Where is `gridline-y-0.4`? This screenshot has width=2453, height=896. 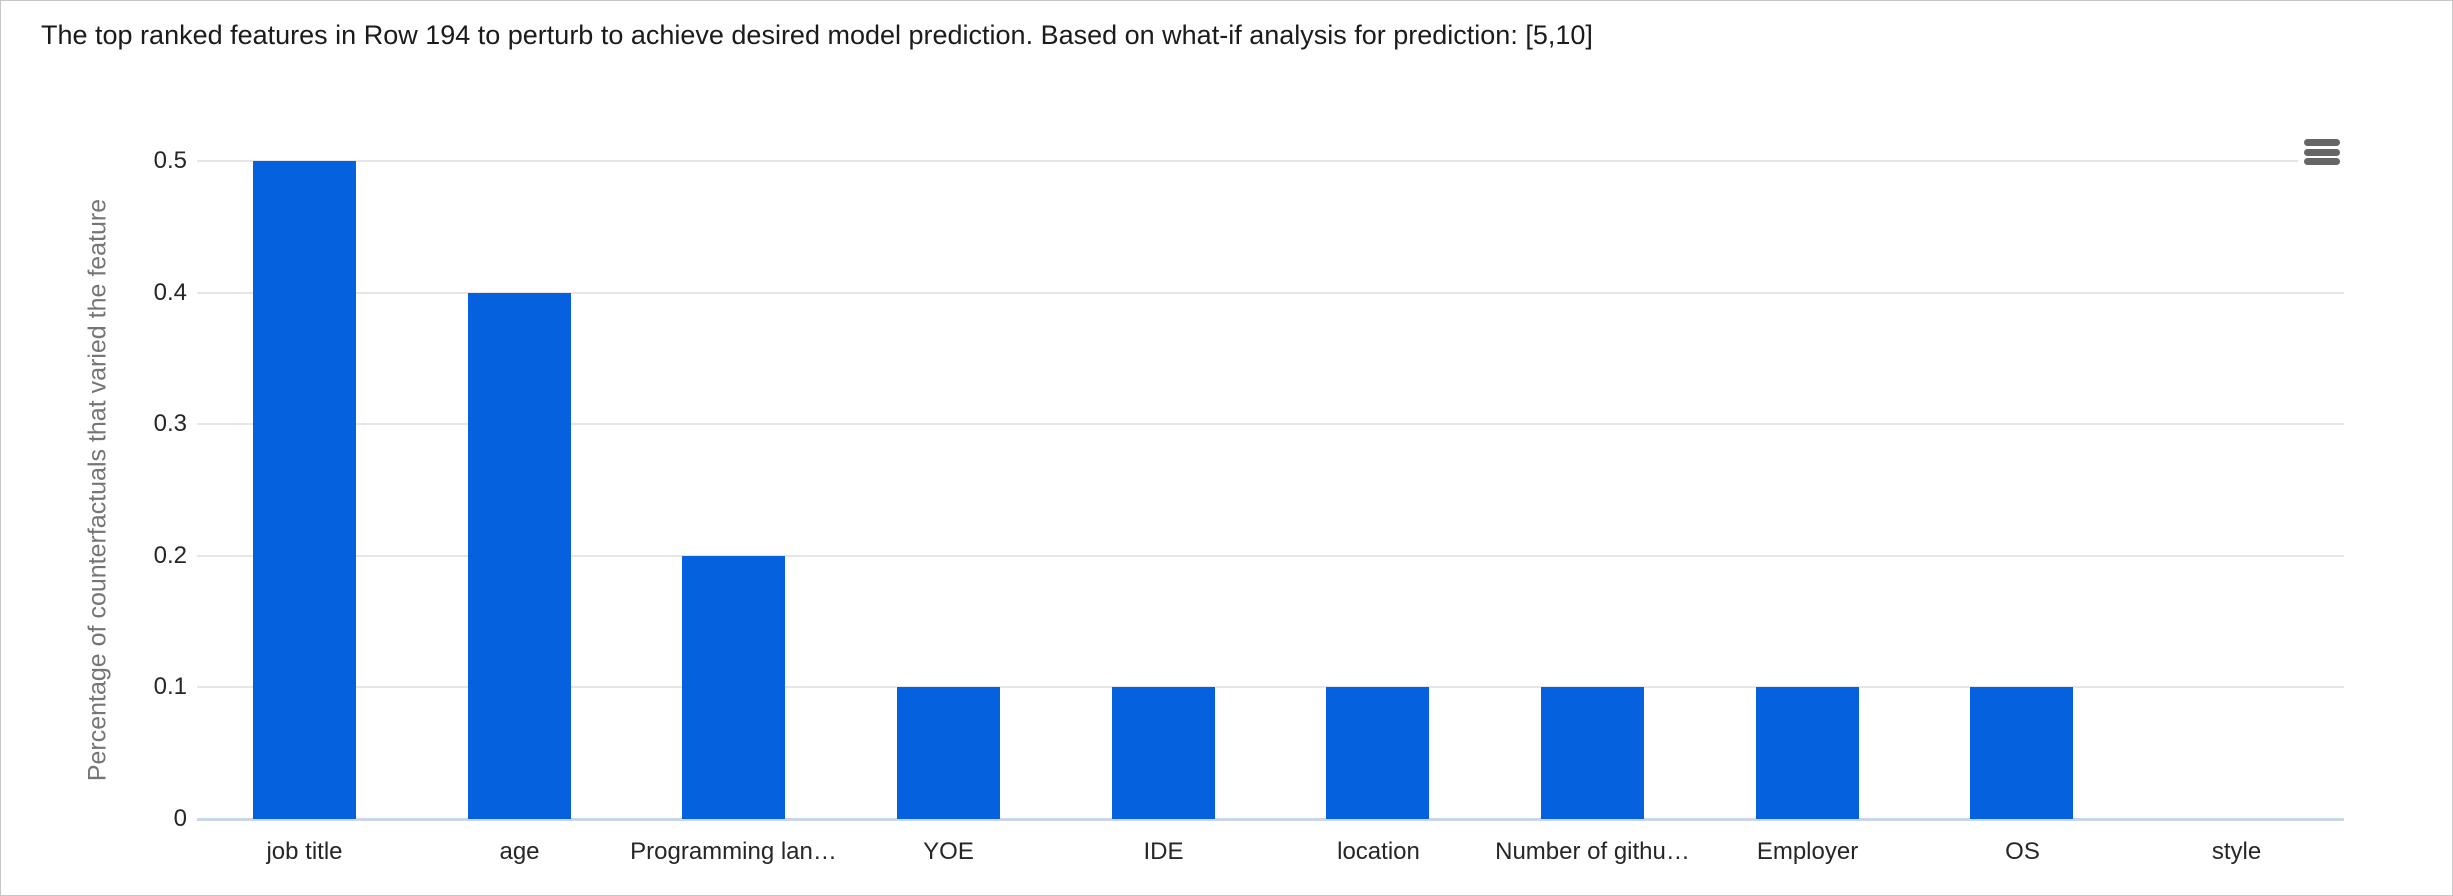 gridline-y-0.4 is located at coordinates (1270, 292).